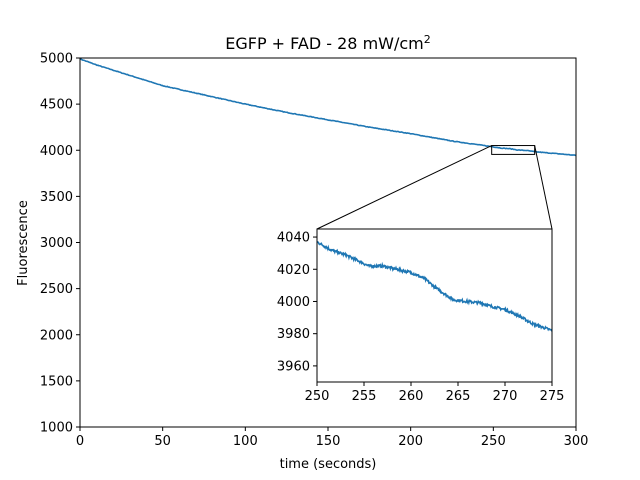 The height and width of the screenshot is (480, 640). Describe the element at coordinates (364, 396) in the screenshot. I see `inset-x-tick-label: 255` at that location.